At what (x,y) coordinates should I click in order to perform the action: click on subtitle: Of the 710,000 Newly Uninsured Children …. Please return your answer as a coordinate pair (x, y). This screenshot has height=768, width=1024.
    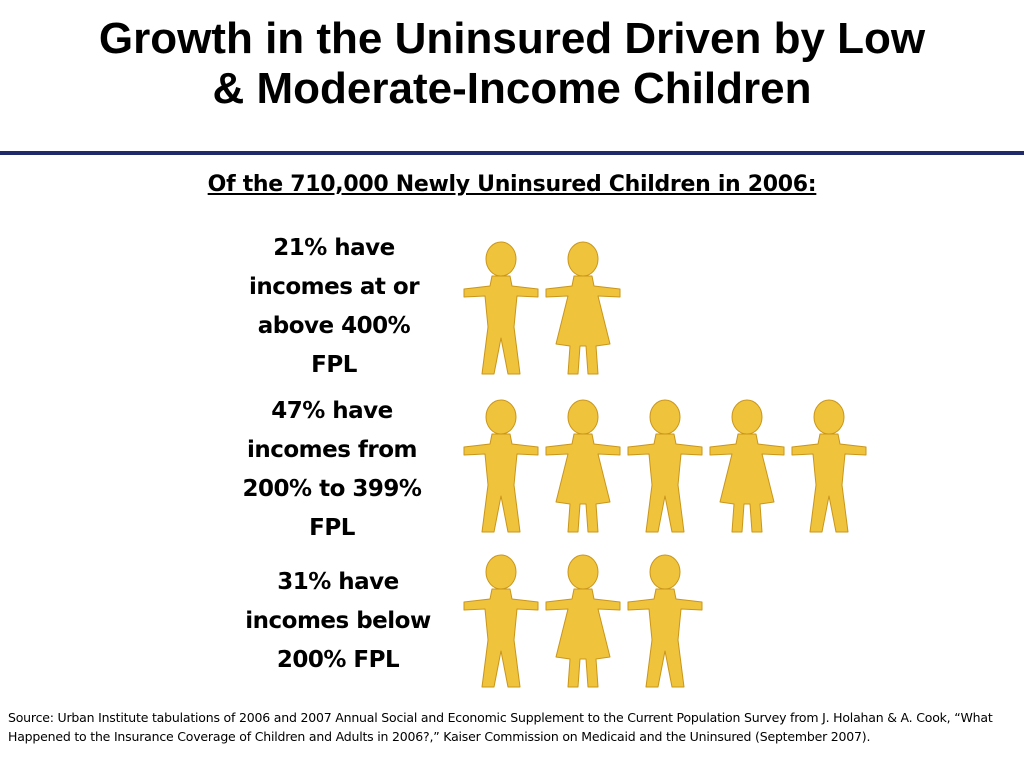
    Looking at the image, I should click on (512, 184).